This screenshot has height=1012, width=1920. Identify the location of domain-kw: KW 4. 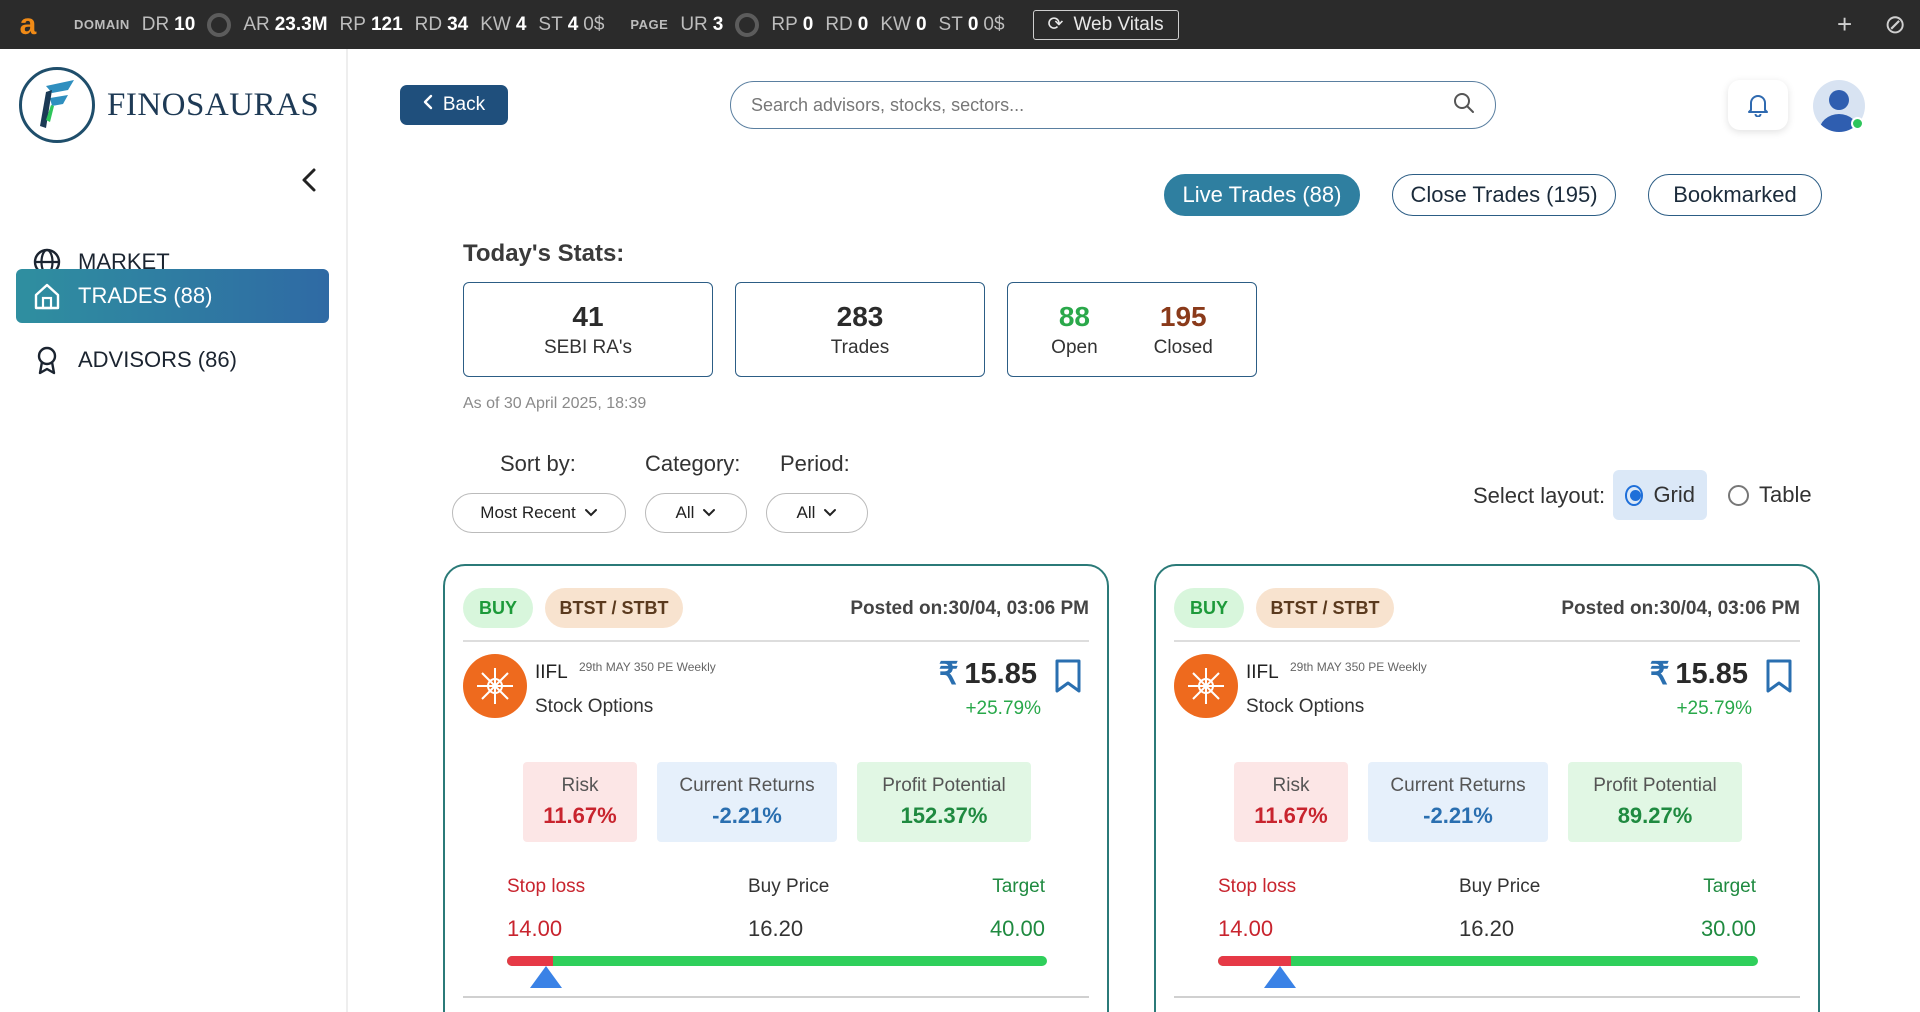
(503, 24).